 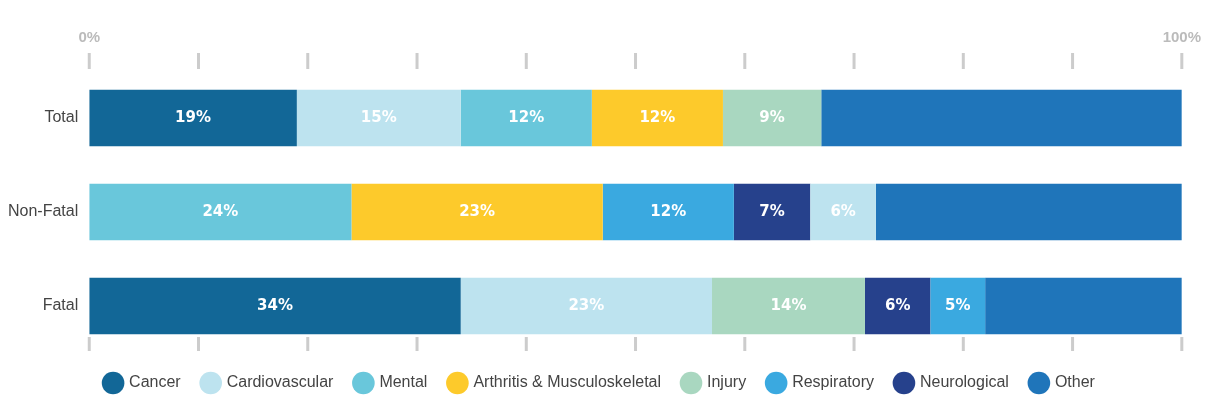 I want to click on y-tick-label: Fatal, so click(x=60, y=305).